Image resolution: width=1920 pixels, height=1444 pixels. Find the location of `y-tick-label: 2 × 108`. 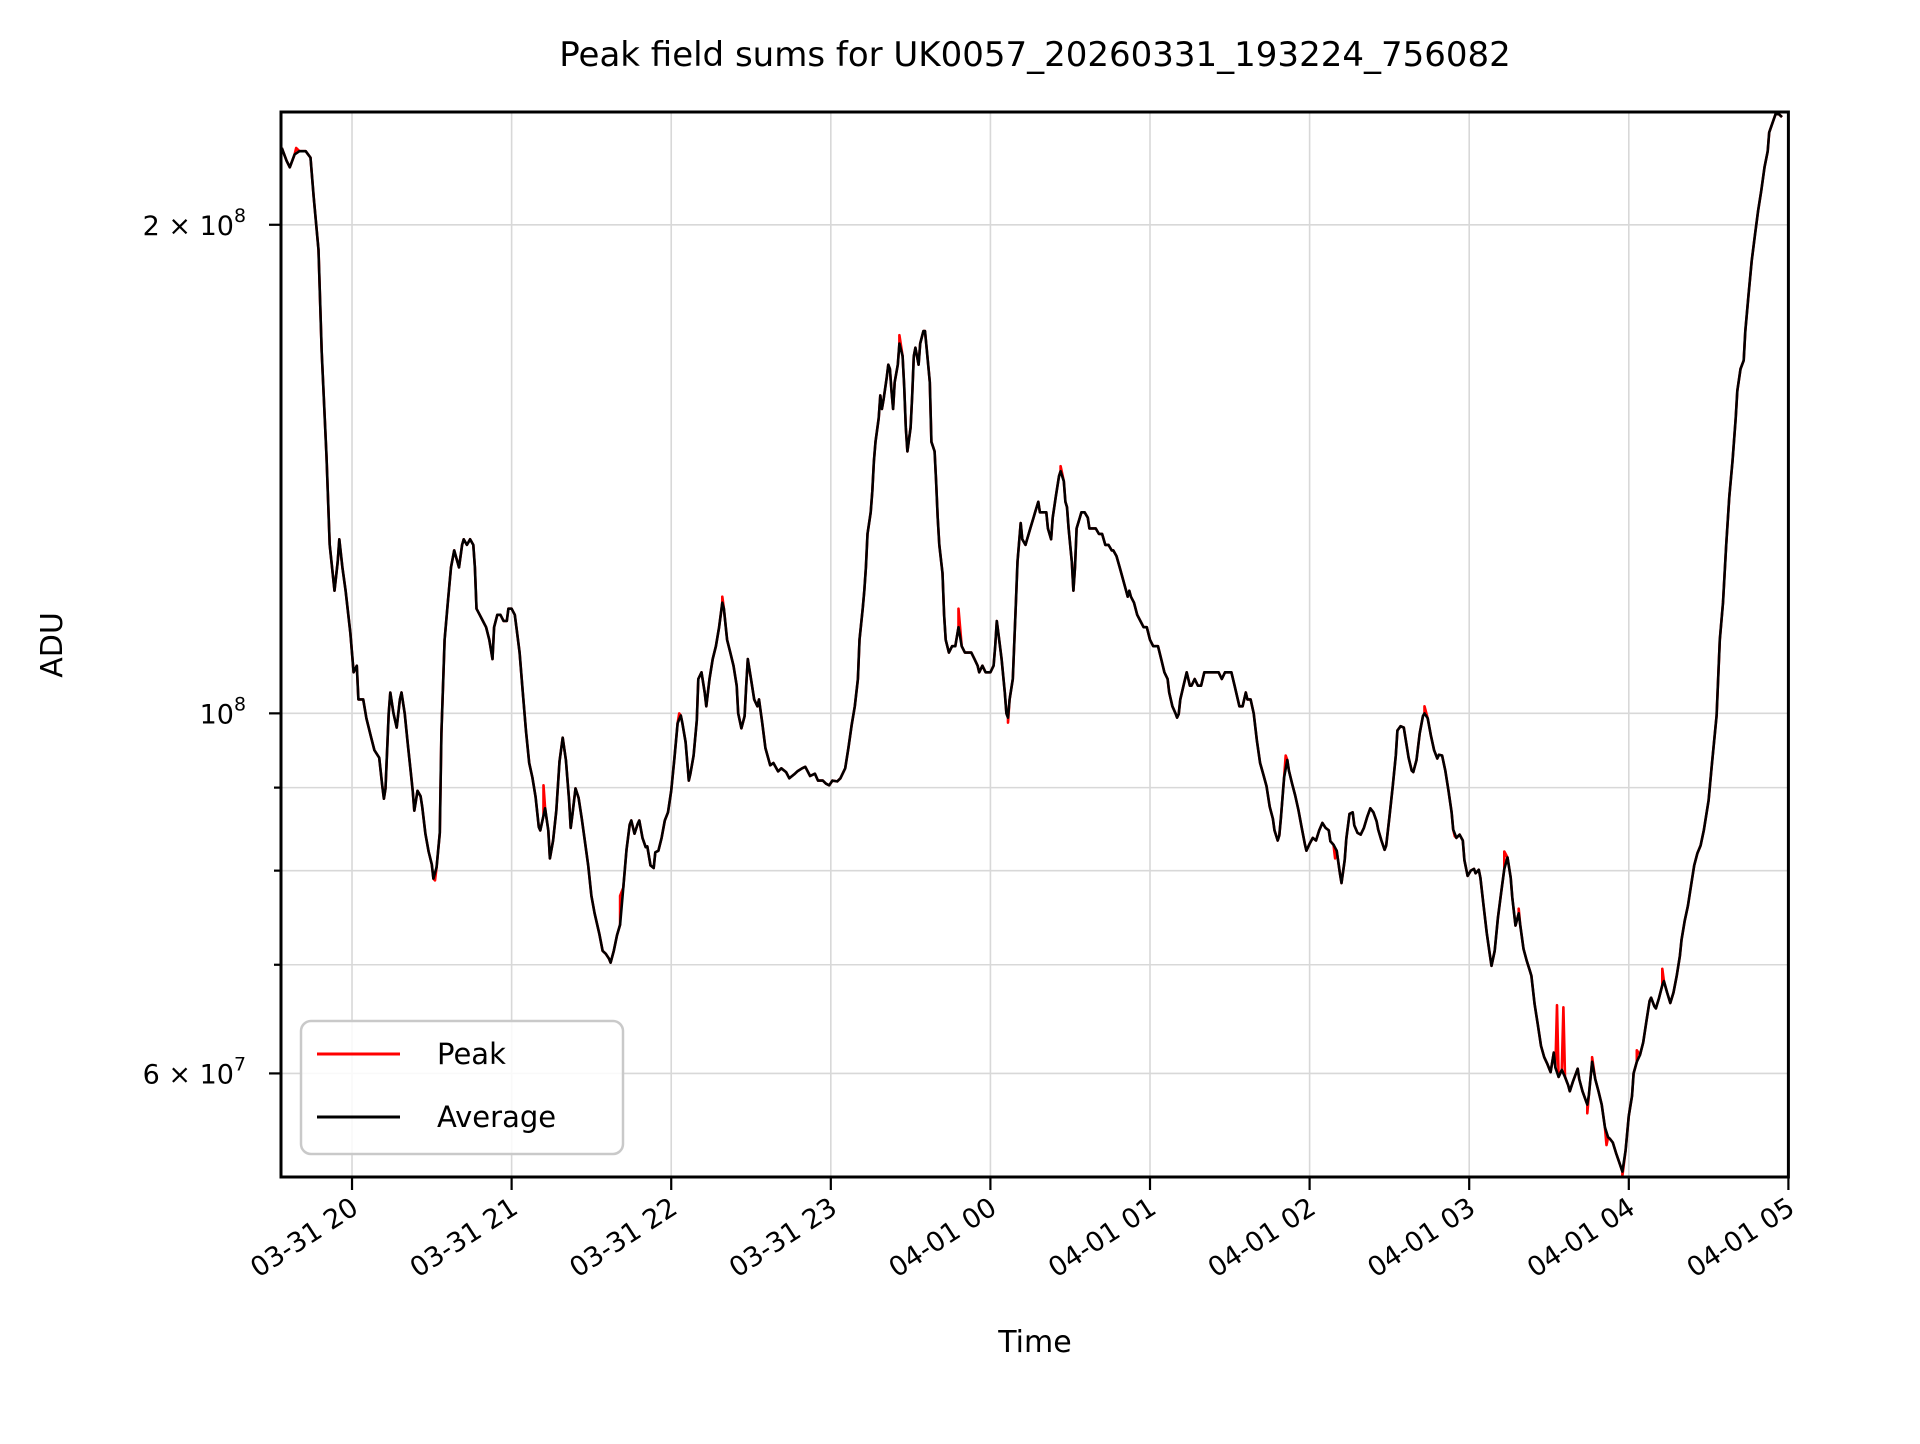

y-tick-label: 2 × 108 is located at coordinates (194, 223).